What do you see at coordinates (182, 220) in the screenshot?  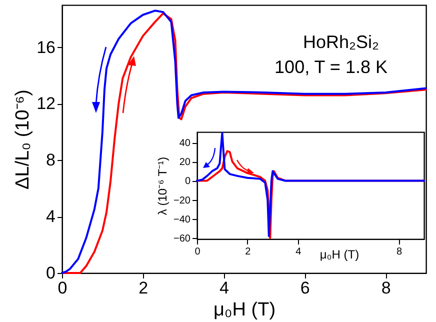 I see `y-tick-label: −40` at bounding box center [182, 220].